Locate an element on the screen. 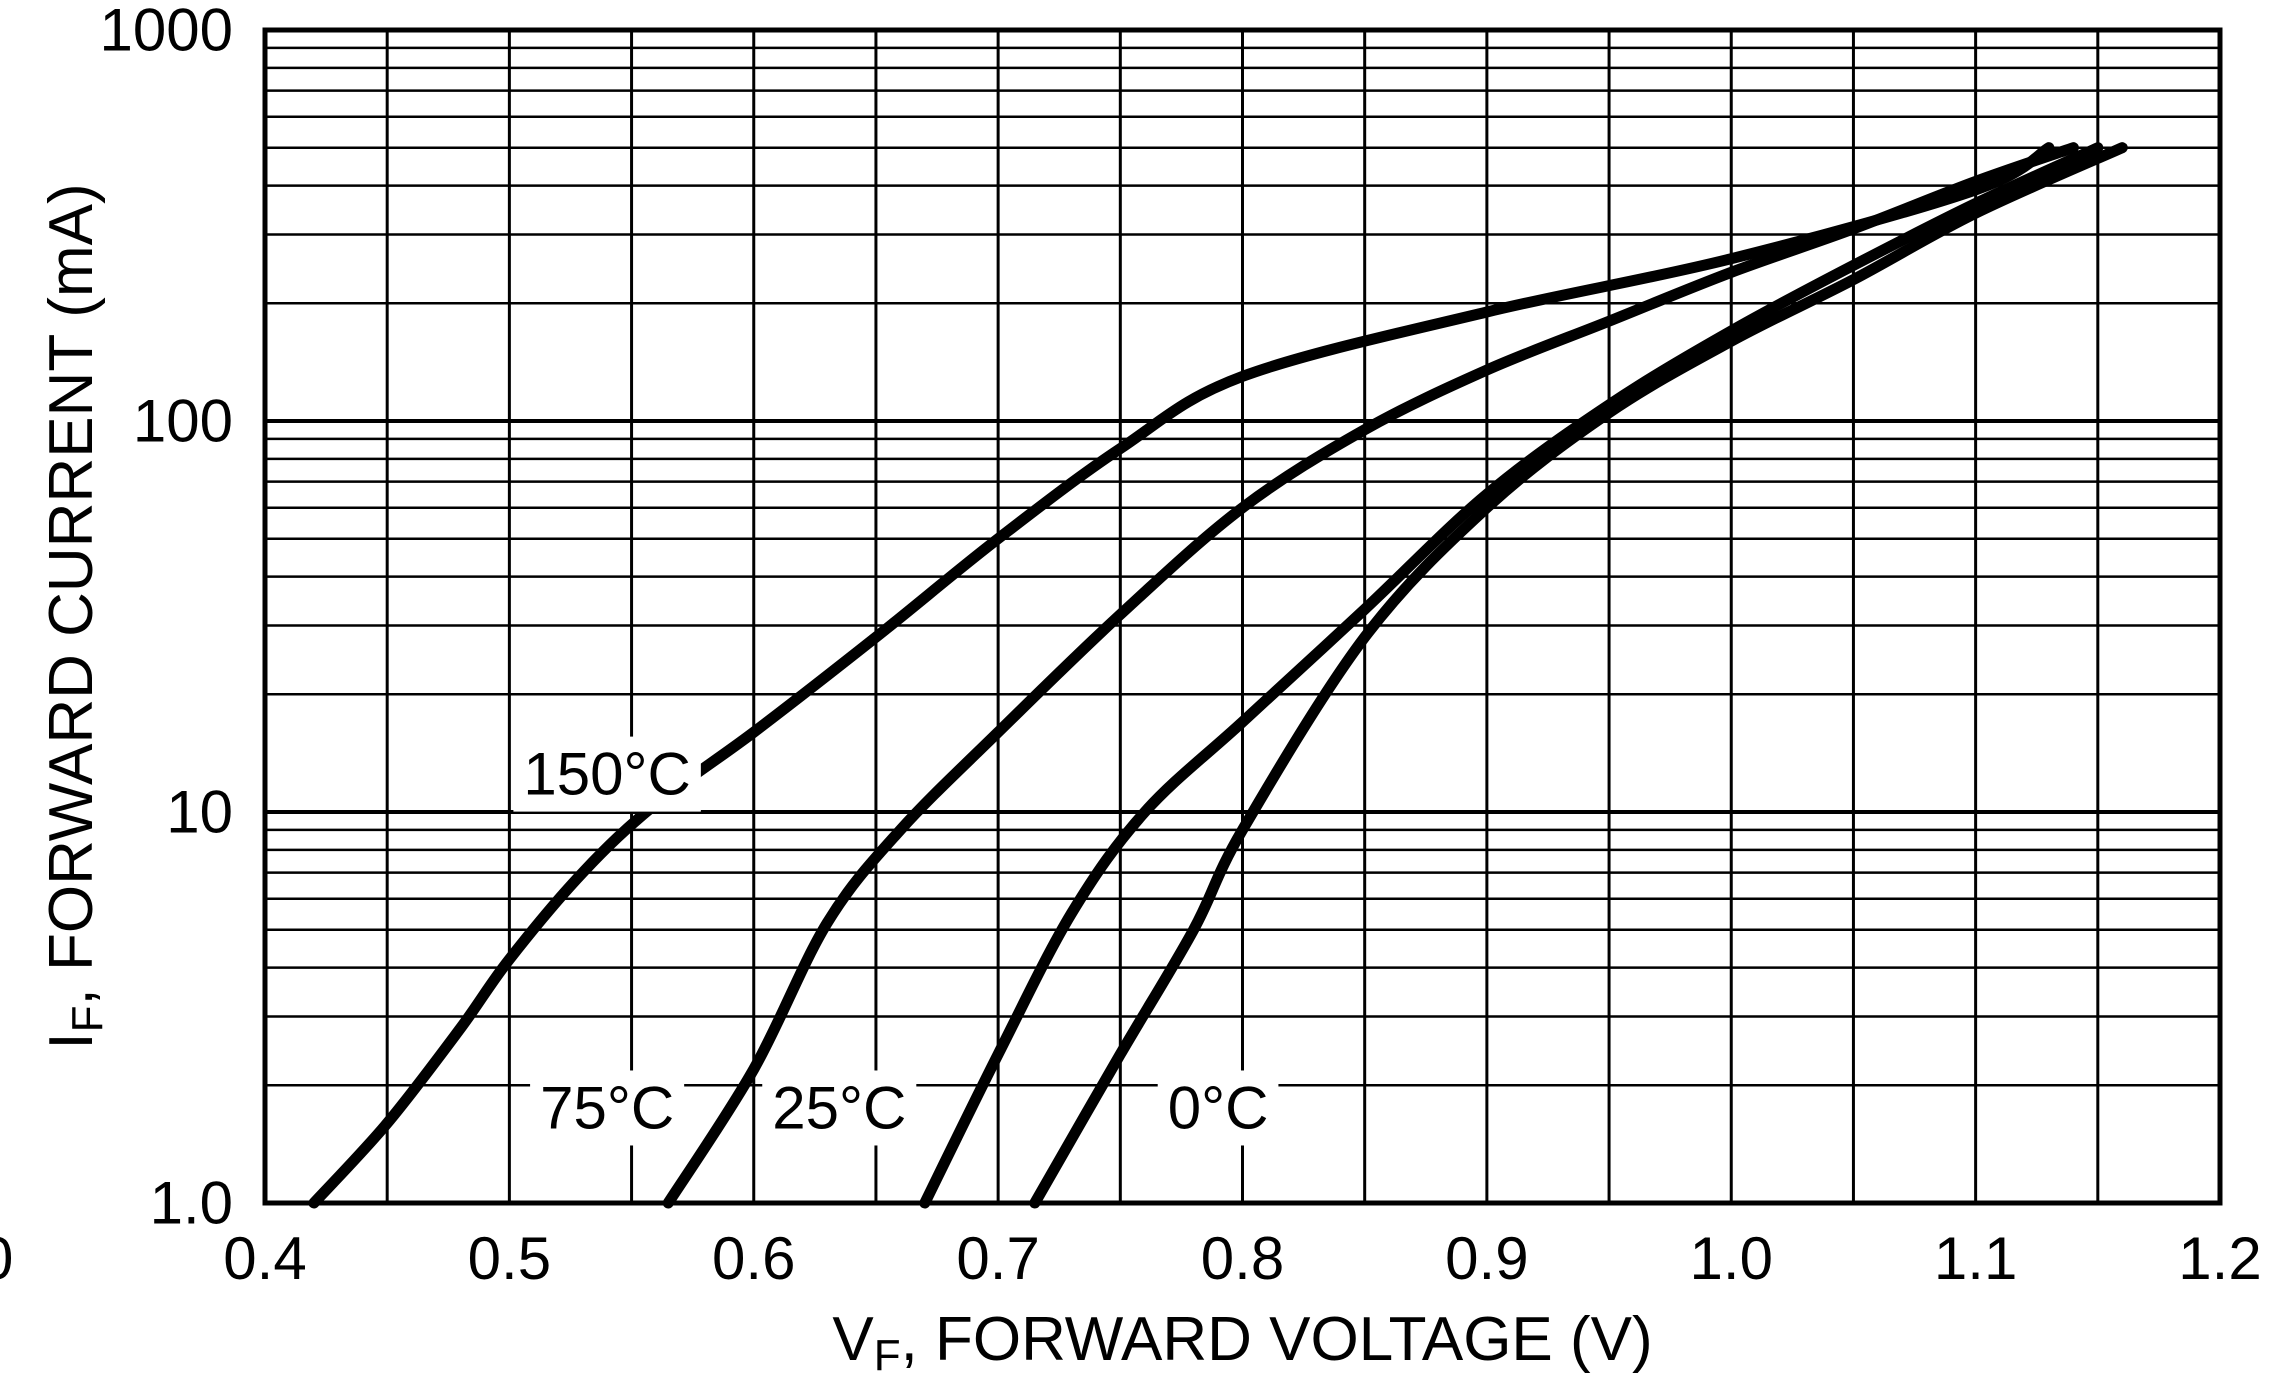 The height and width of the screenshot is (1374, 2273). y-tick-label: 10 is located at coordinates (199, 812).